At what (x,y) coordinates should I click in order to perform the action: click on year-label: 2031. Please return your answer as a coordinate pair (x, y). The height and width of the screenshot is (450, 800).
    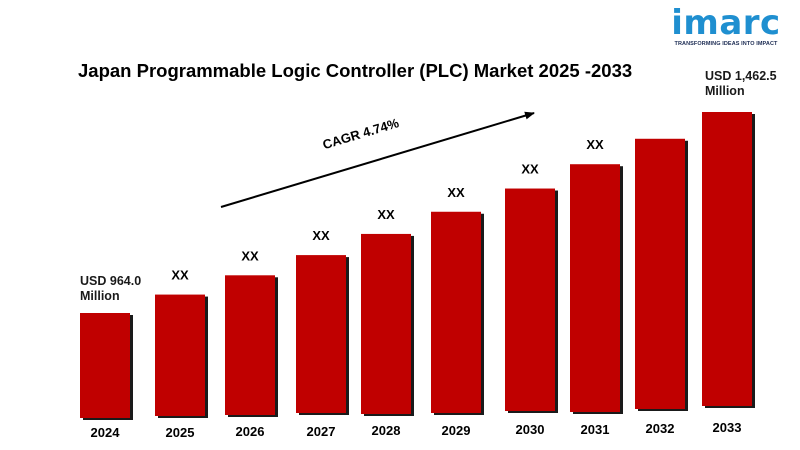
    Looking at the image, I should click on (595, 429).